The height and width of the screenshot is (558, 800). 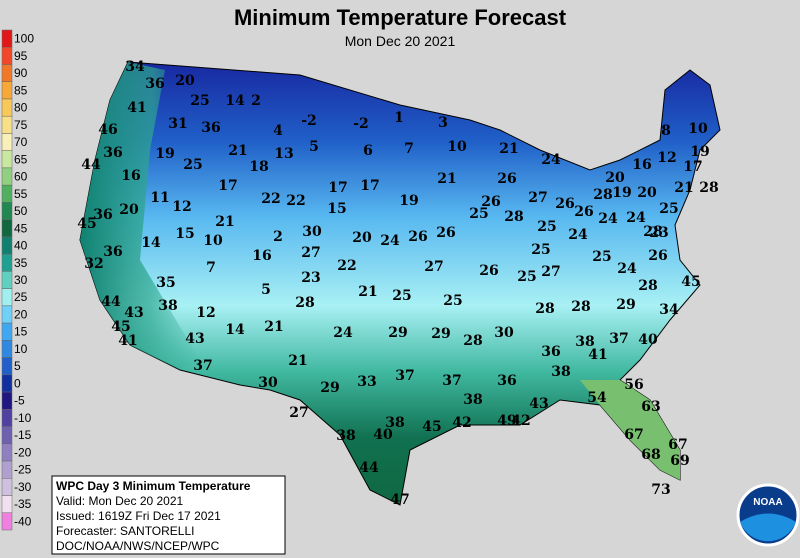 I want to click on legend-label: -30, so click(x=23, y=487).